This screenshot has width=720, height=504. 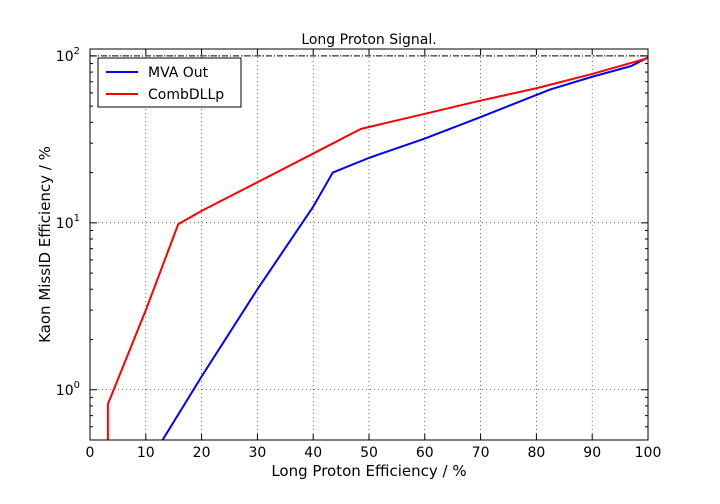 What do you see at coordinates (368, 471) in the screenshot?
I see `x-axis-label: Long Proton Efficiency / %` at bounding box center [368, 471].